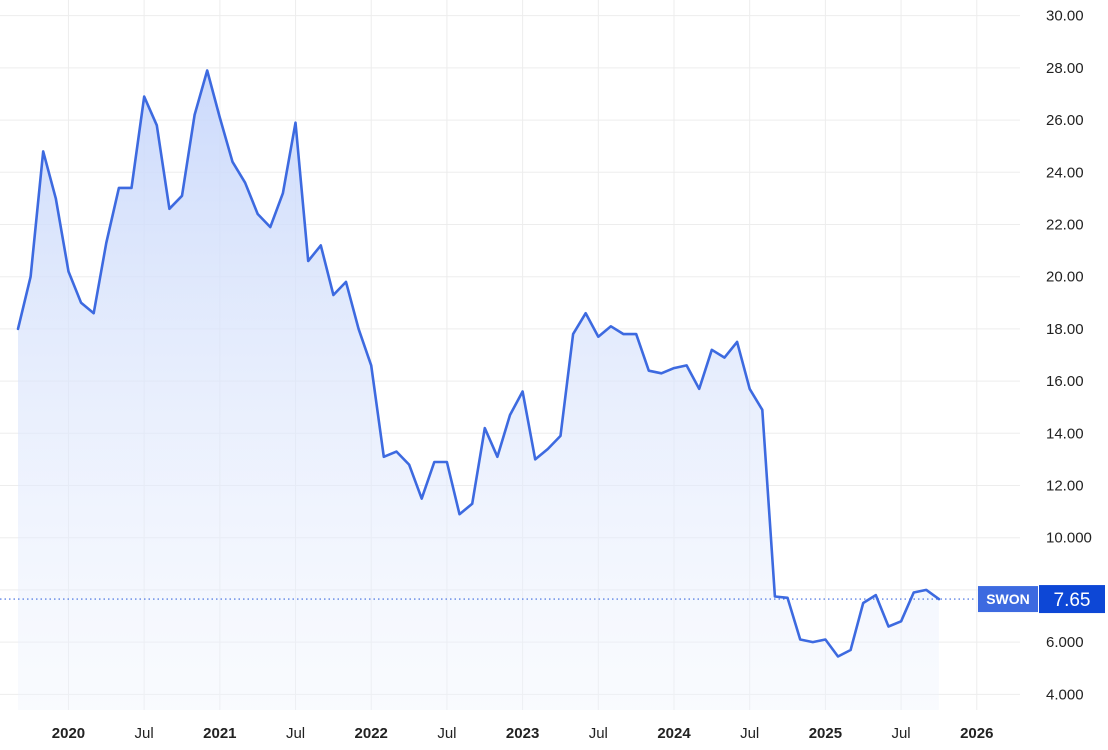 The height and width of the screenshot is (750, 1108). I want to click on symbol-tag-label: SWON, so click(1008, 599).